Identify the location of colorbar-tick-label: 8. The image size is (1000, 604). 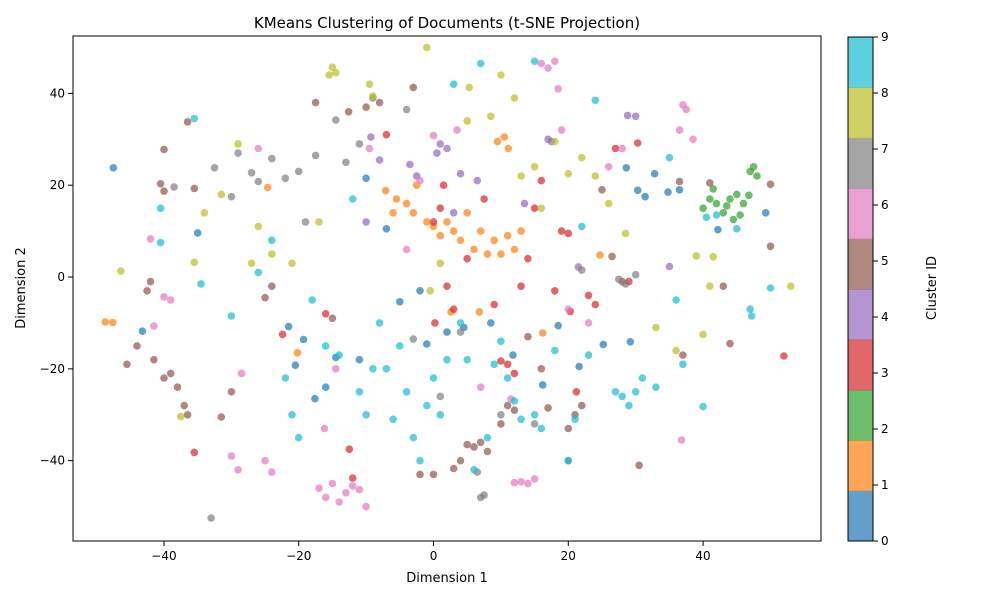
(885, 93).